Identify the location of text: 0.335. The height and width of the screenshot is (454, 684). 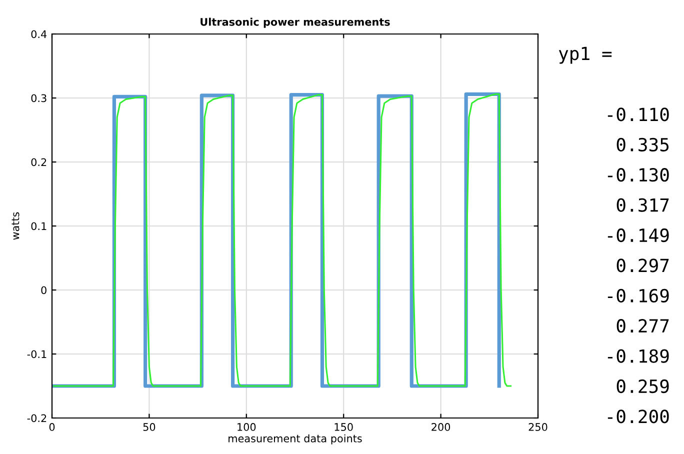
(642, 145).